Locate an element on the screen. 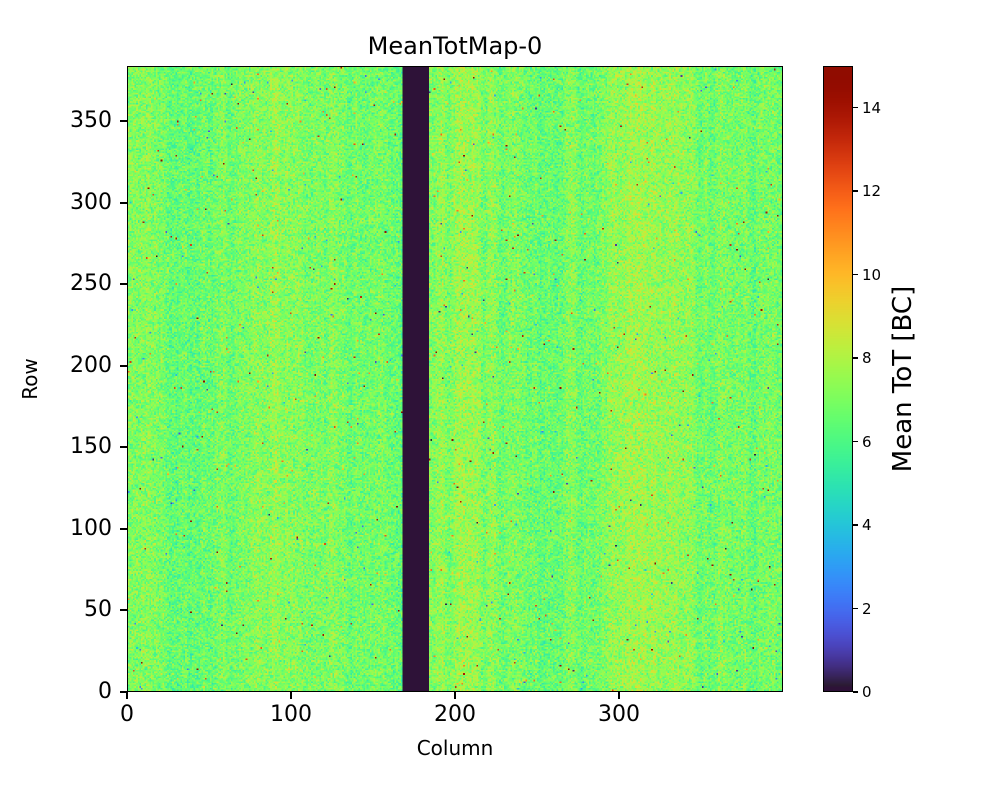 The height and width of the screenshot is (800, 1000). colorbar-tick-label: 12 is located at coordinates (872, 191).